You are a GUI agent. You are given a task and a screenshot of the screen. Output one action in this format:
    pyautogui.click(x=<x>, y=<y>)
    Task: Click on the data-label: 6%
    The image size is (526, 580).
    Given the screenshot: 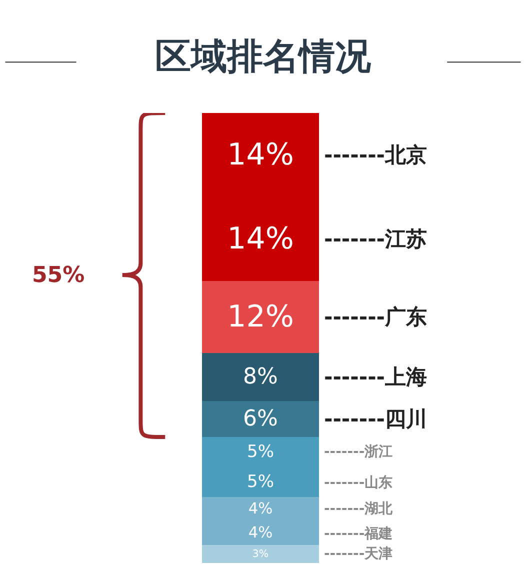 What is the action you would take?
    pyautogui.click(x=260, y=419)
    